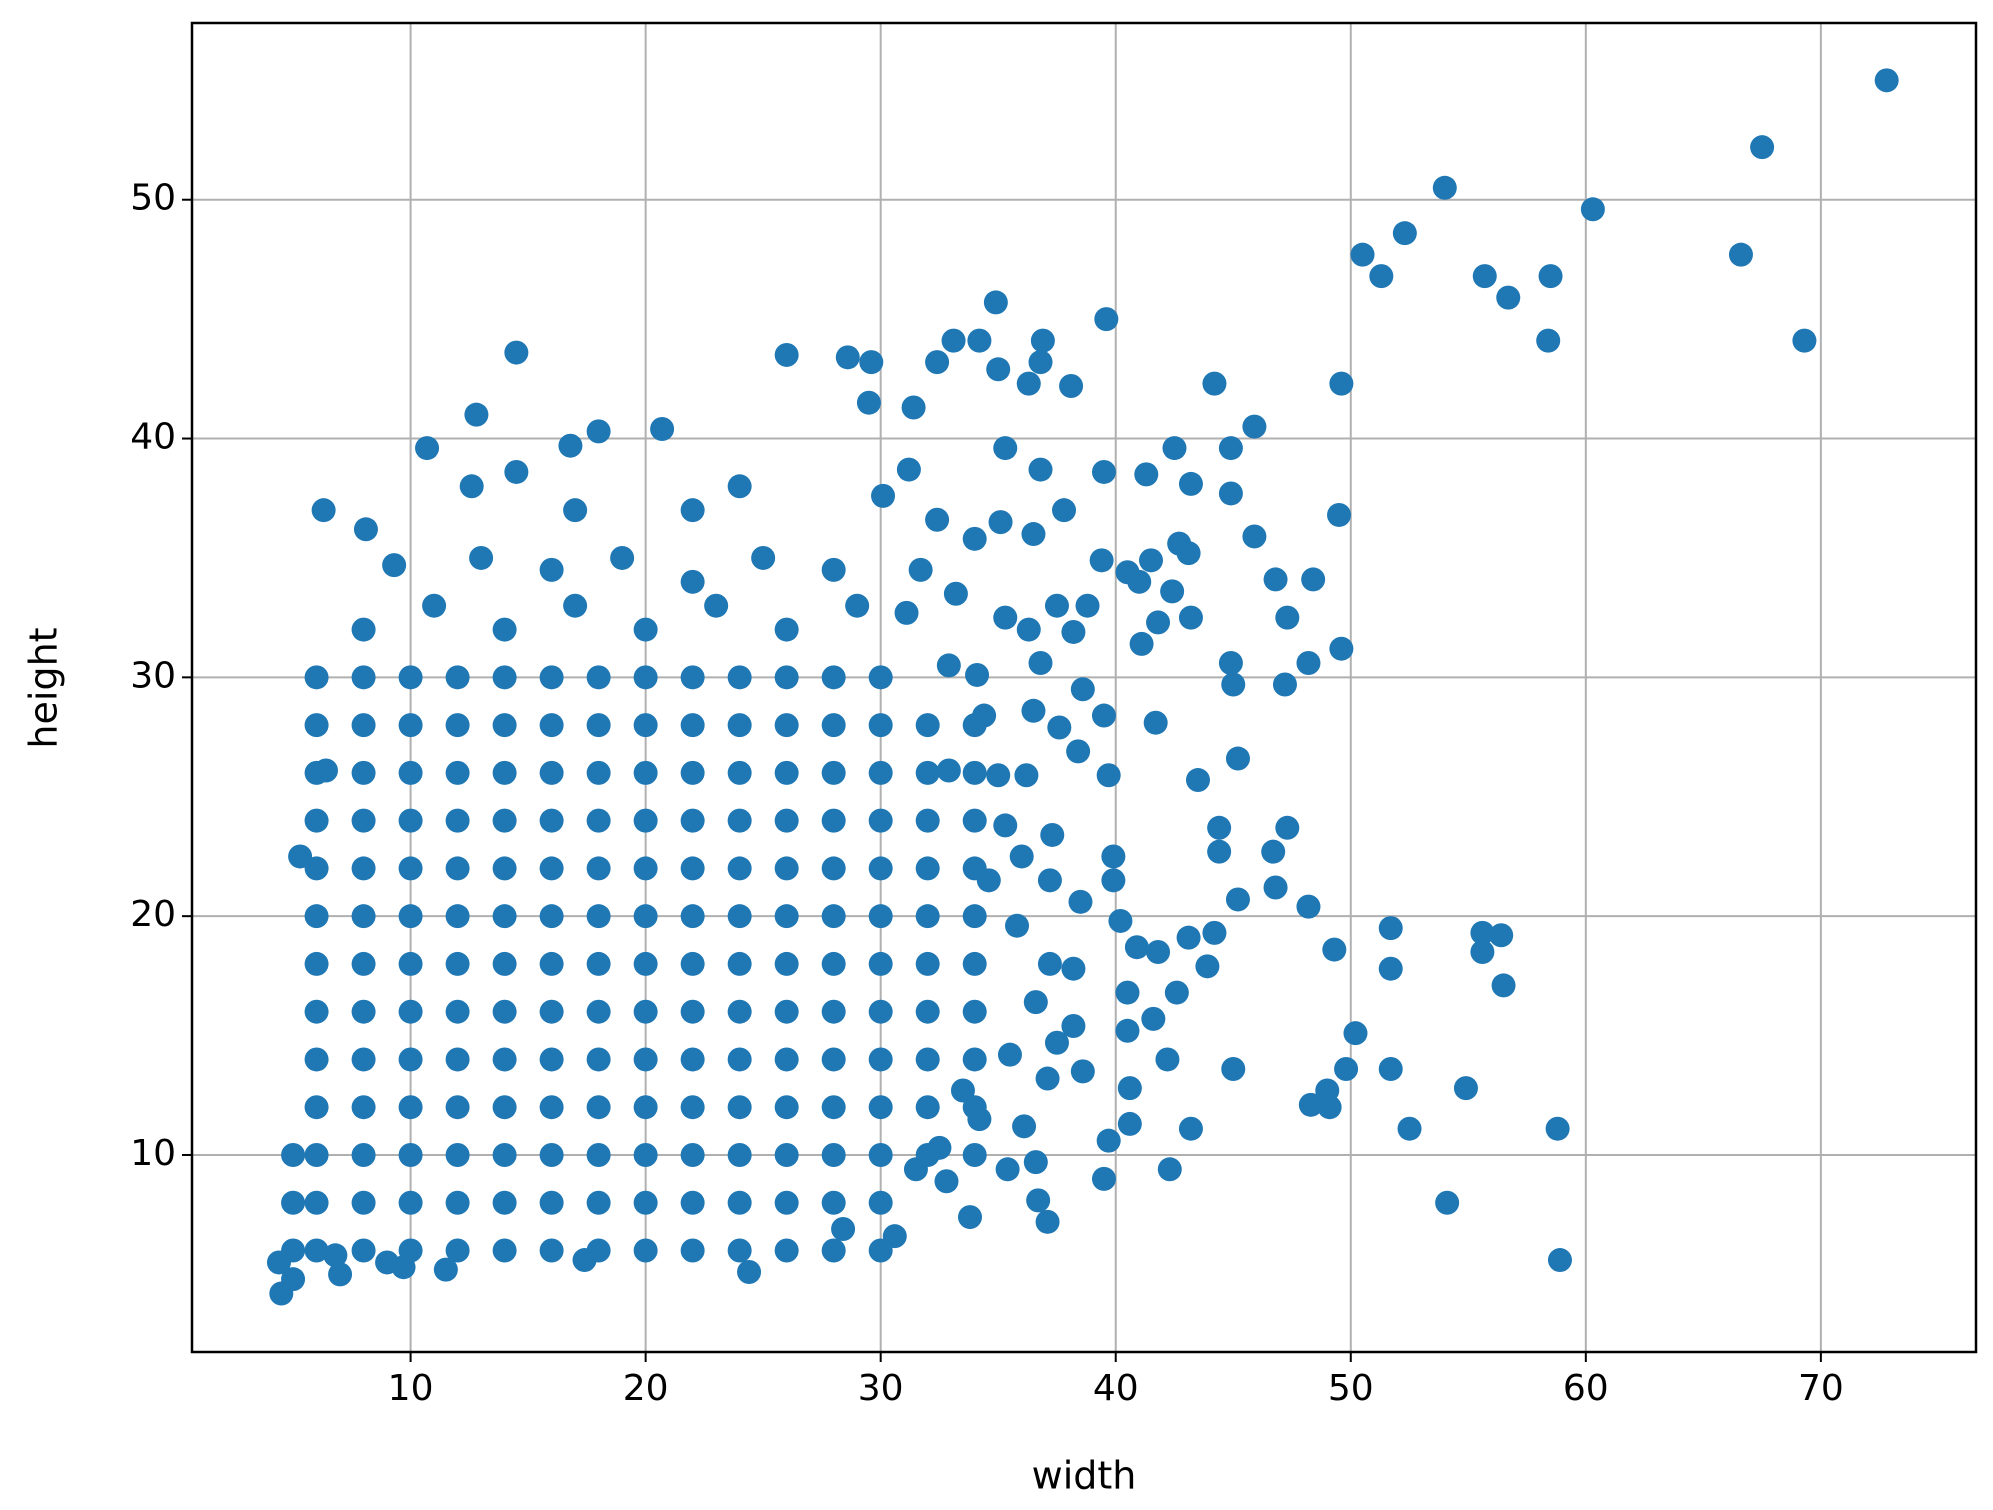 The height and width of the screenshot is (1510, 1993). I want to click on x-tick-label: 60, so click(1586, 1388).